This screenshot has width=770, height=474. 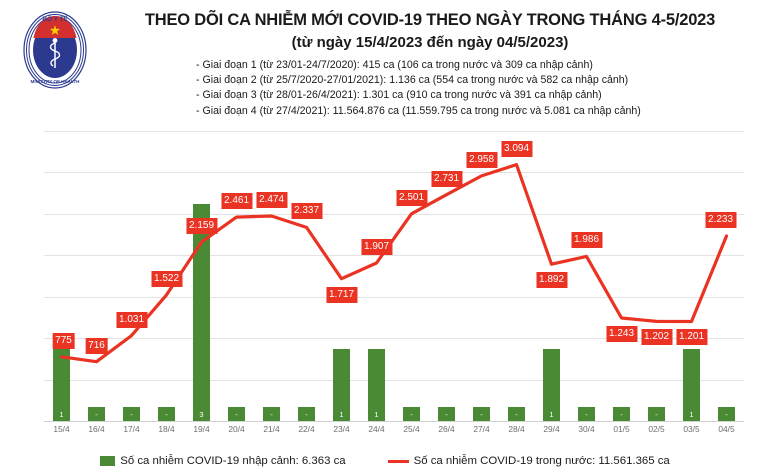 I want to click on x-axis-tick-label: 20/4, so click(x=236, y=429).